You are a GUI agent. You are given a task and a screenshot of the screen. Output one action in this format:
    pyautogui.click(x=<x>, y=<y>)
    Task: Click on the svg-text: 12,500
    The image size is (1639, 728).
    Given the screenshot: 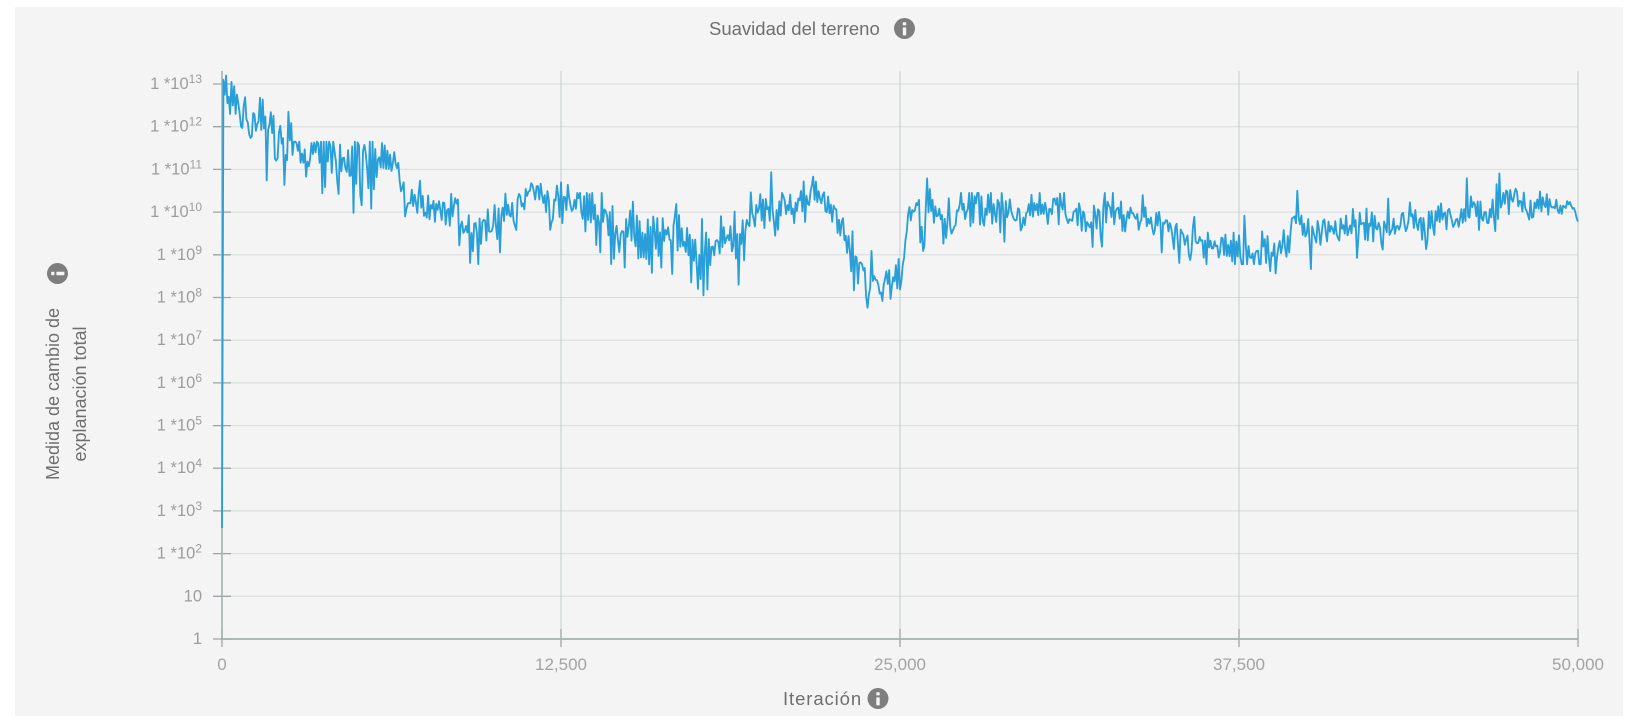 What is the action you would take?
    pyautogui.click(x=561, y=664)
    